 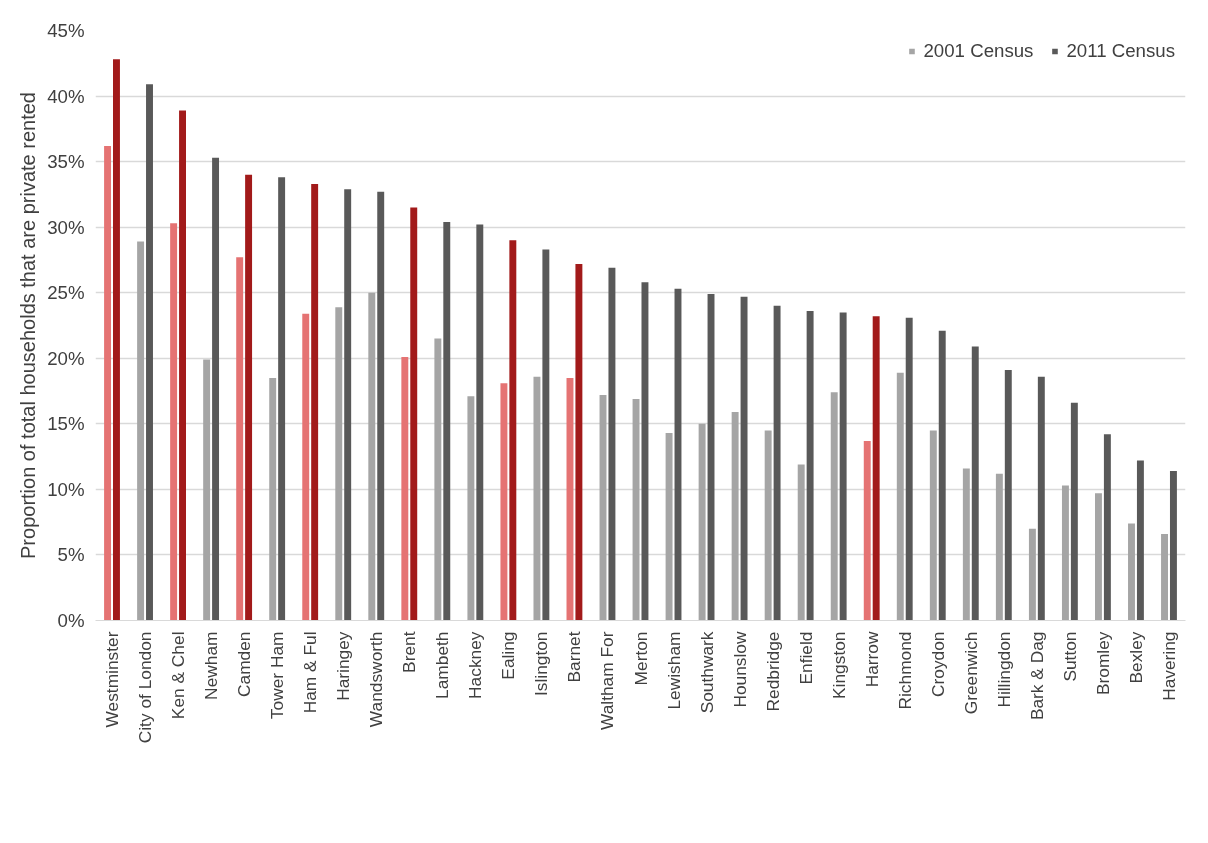 What do you see at coordinates (970, 673) in the screenshot?
I see `x-tick-label: Greenwich` at bounding box center [970, 673].